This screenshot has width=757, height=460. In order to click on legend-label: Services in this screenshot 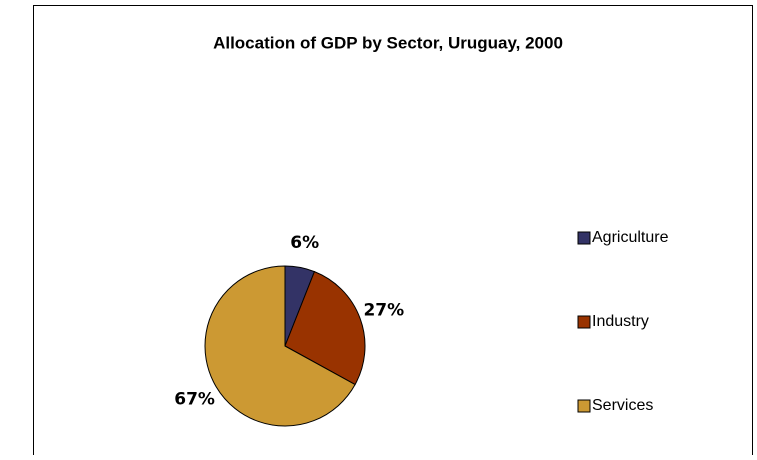, I will do `click(622, 405)`.